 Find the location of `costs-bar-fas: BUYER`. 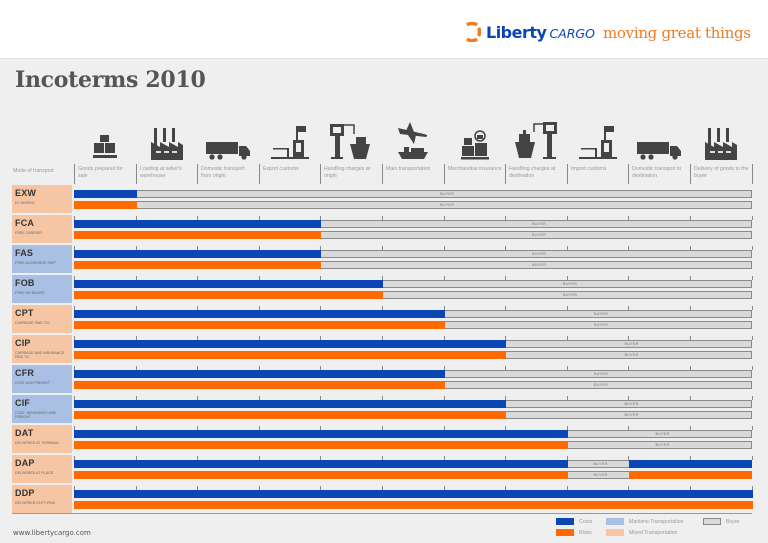

costs-bar-fas: BUYER is located at coordinates (413, 254).